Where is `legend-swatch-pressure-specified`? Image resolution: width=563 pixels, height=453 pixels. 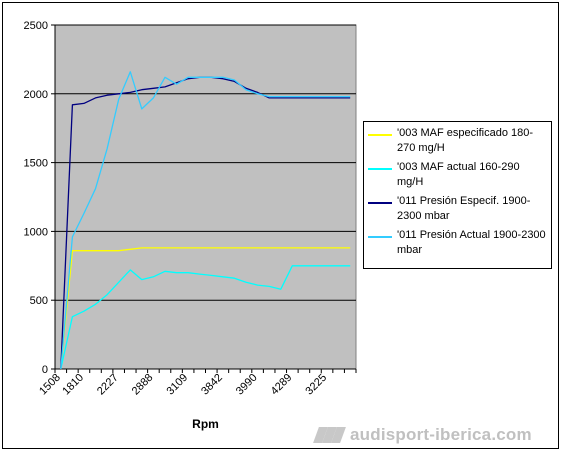 legend-swatch-pressure-specified is located at coordinates (380, 203).